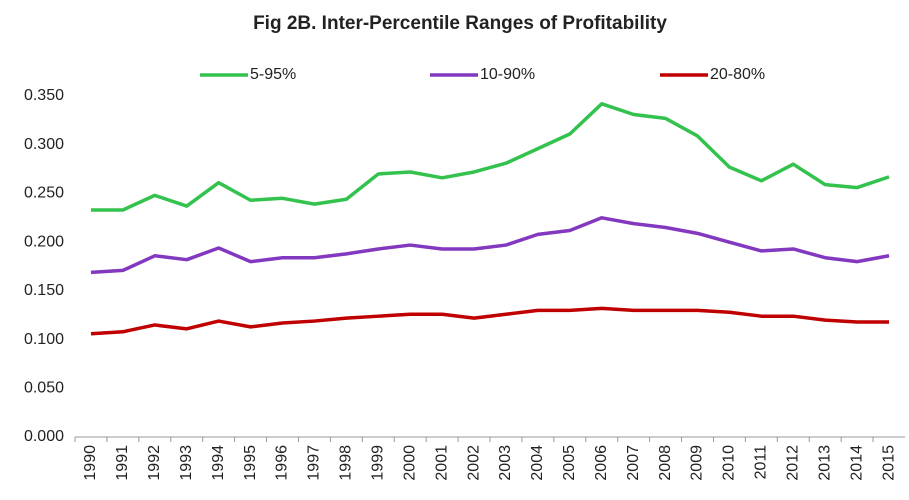  What do you see at coordinates (761, 462) in the screenshot?
I see `x-tick-label: 2011` at bounding box center [761, 462].